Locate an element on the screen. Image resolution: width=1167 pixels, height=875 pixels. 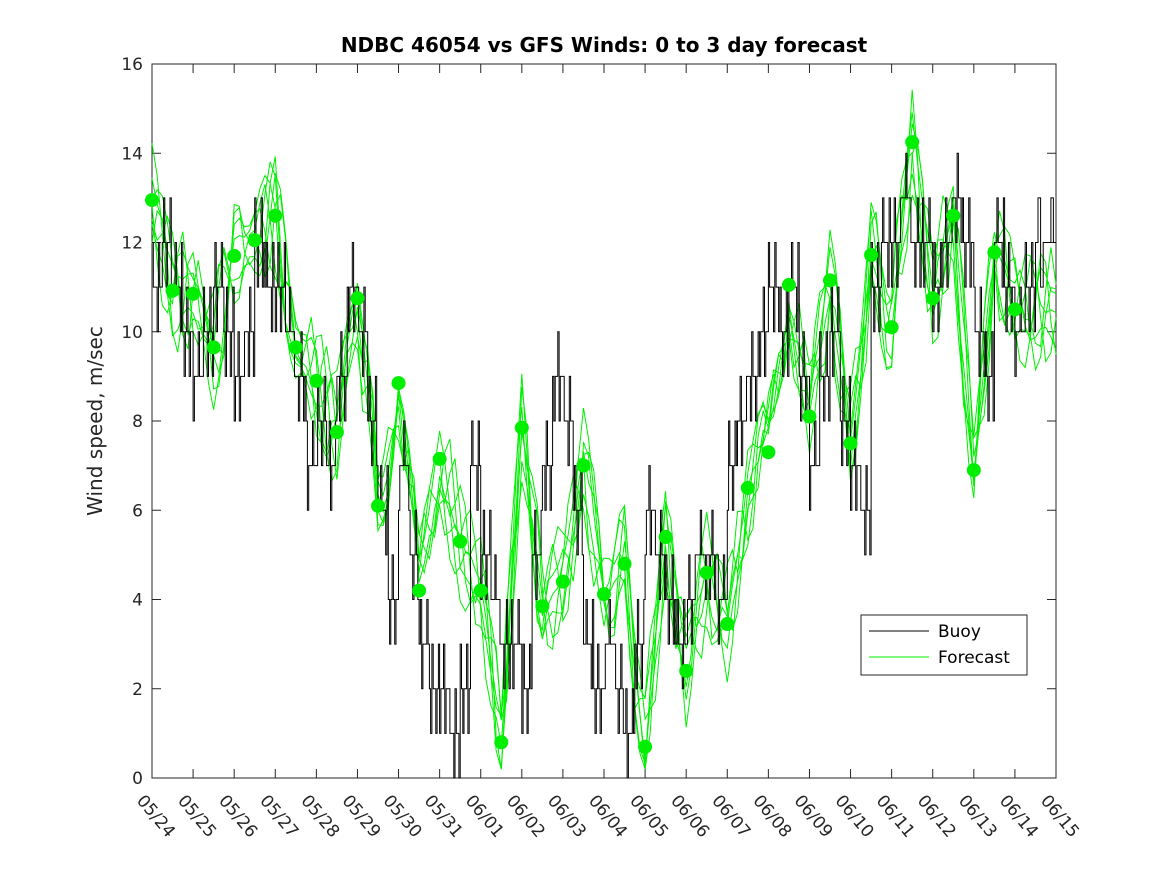
y-tick-label: 12 is located at coordinates (132, 244).